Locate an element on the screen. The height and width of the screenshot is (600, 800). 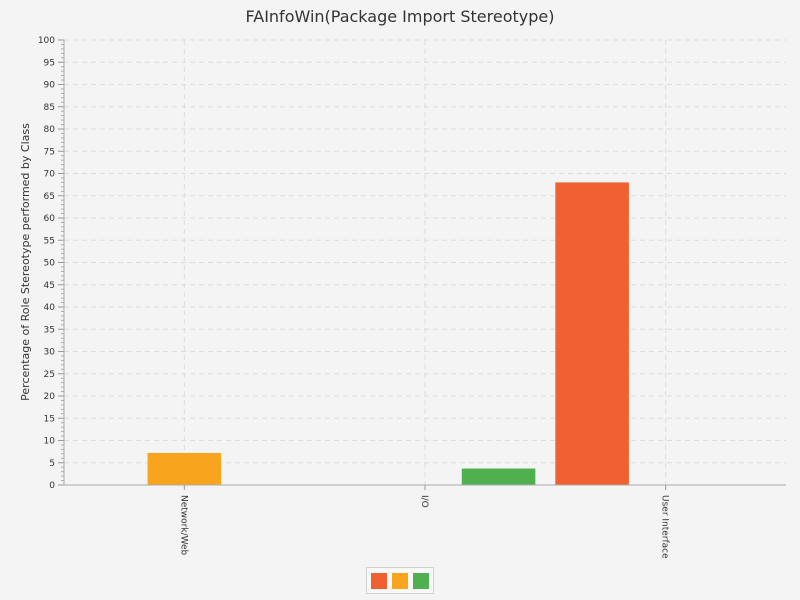
legend is located at coordinates (400, 580).